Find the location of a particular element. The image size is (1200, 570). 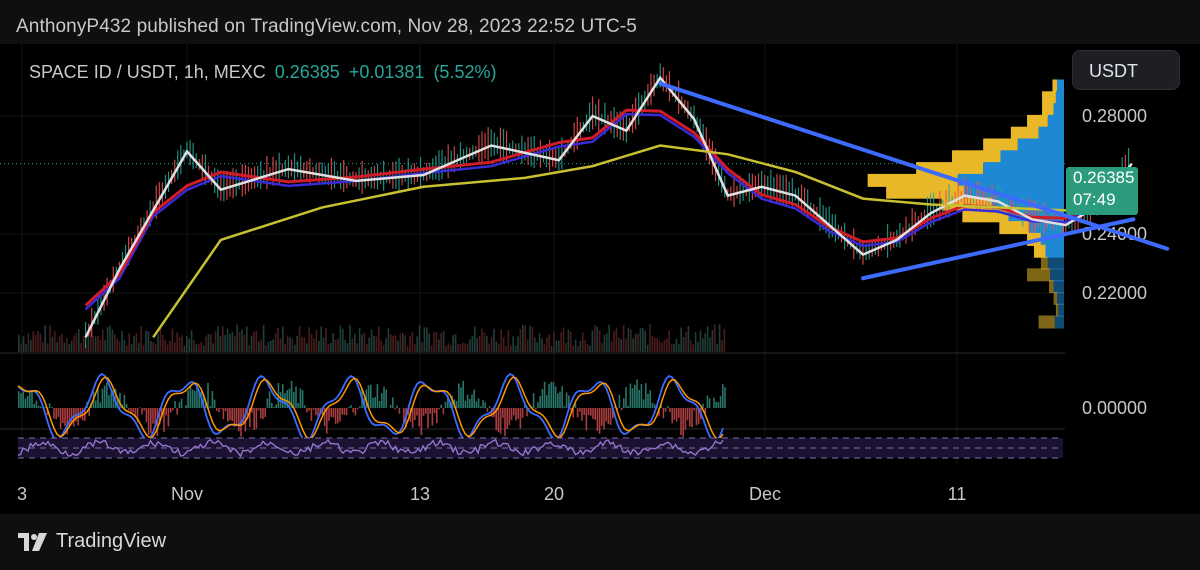

currency-button: USDT is located at coordinates (1126, 70).